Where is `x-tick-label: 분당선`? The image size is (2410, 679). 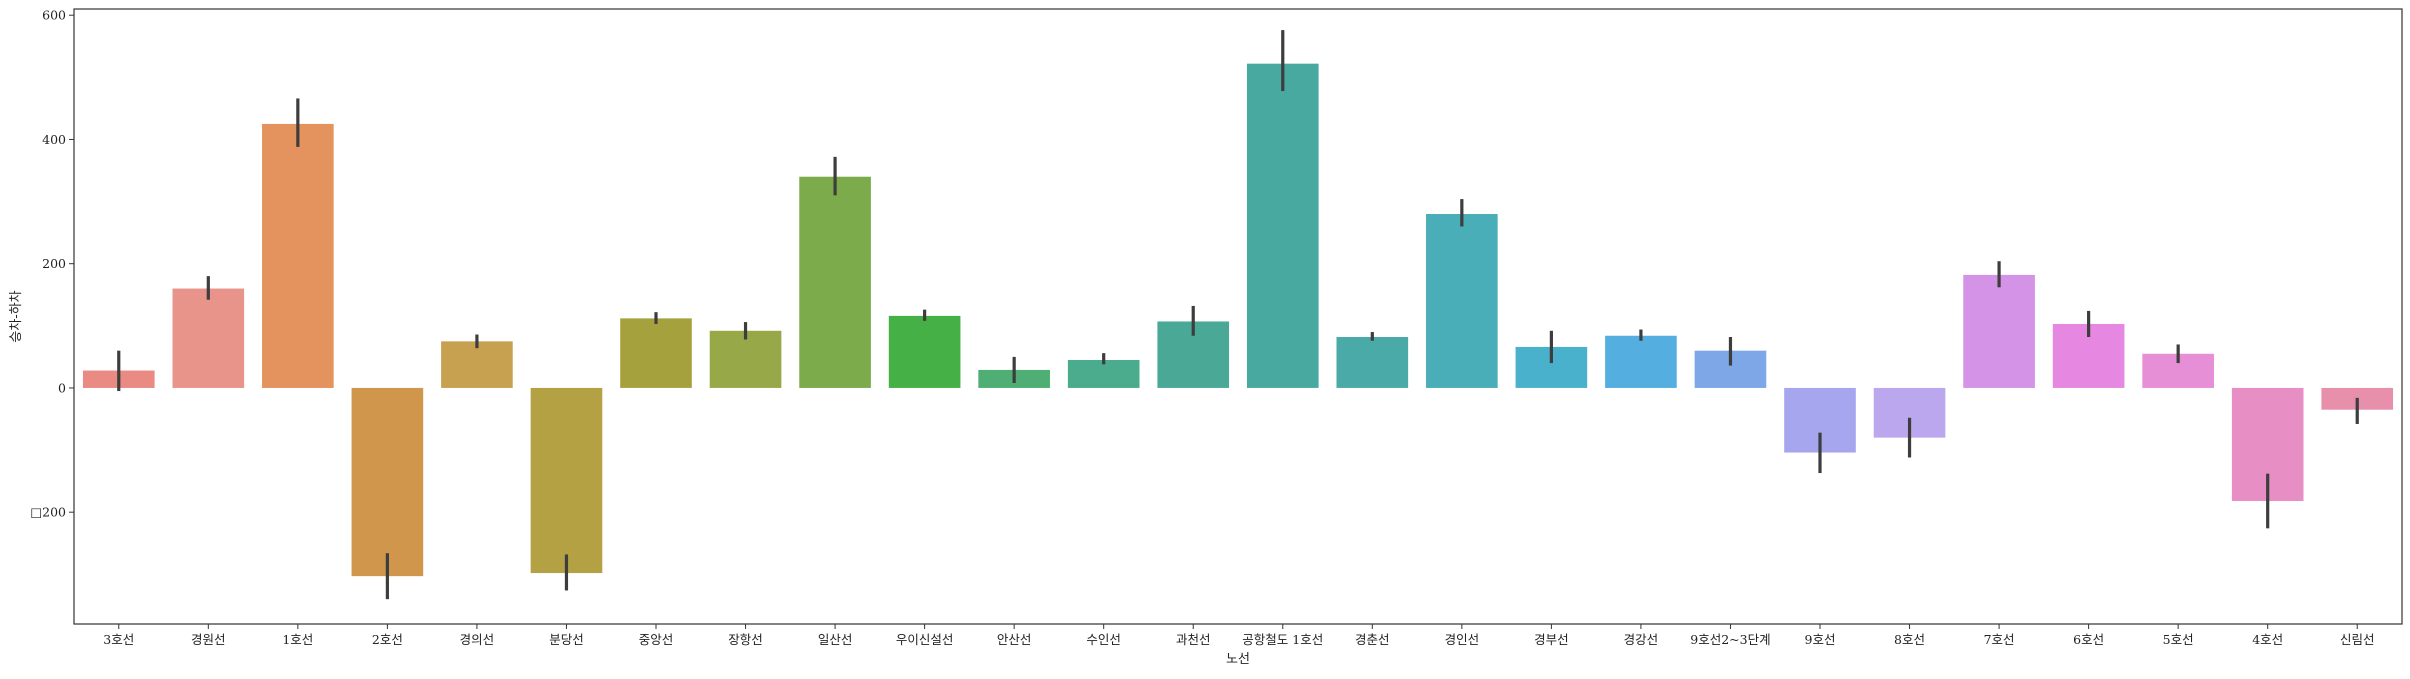 x-tick-label: 분당선 is located at coordinates (566, 639).